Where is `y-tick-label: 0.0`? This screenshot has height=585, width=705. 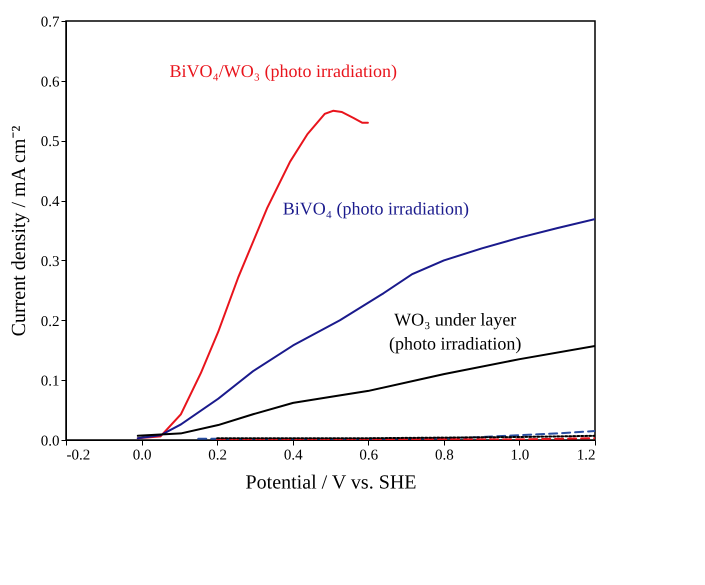
y-tick-label: 0.0 is located at coordinates (50, 442).